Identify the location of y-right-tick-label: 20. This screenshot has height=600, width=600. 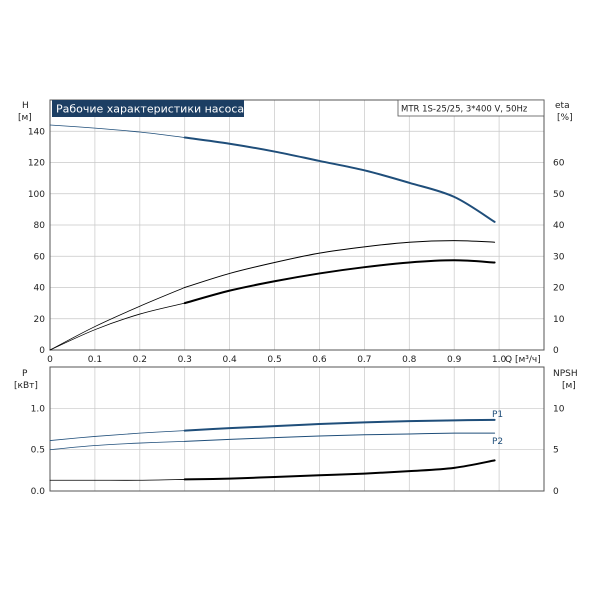
(559, 289).